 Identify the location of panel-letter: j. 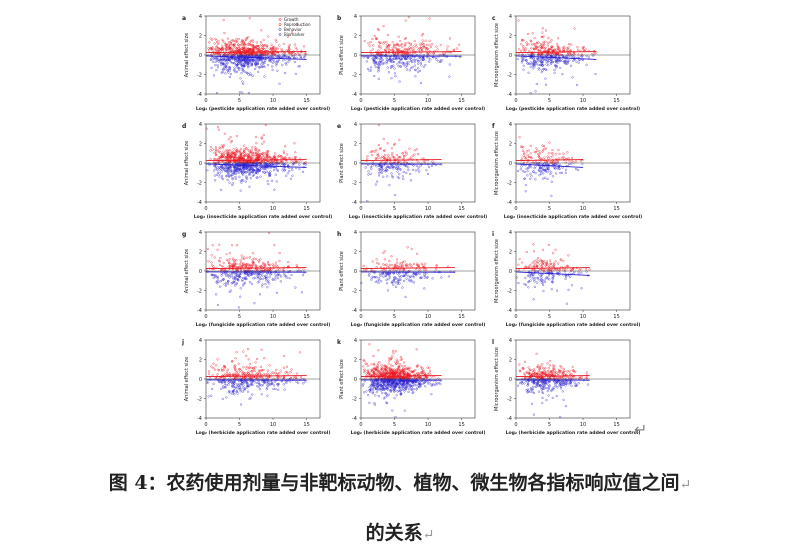
(182, 342).